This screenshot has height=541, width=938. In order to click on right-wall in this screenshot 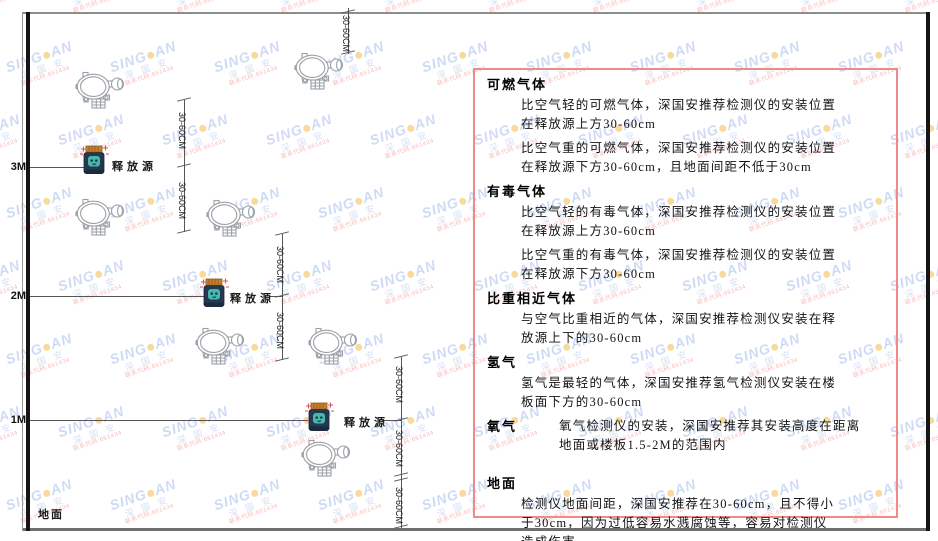, I will do `click(928, 271)`.